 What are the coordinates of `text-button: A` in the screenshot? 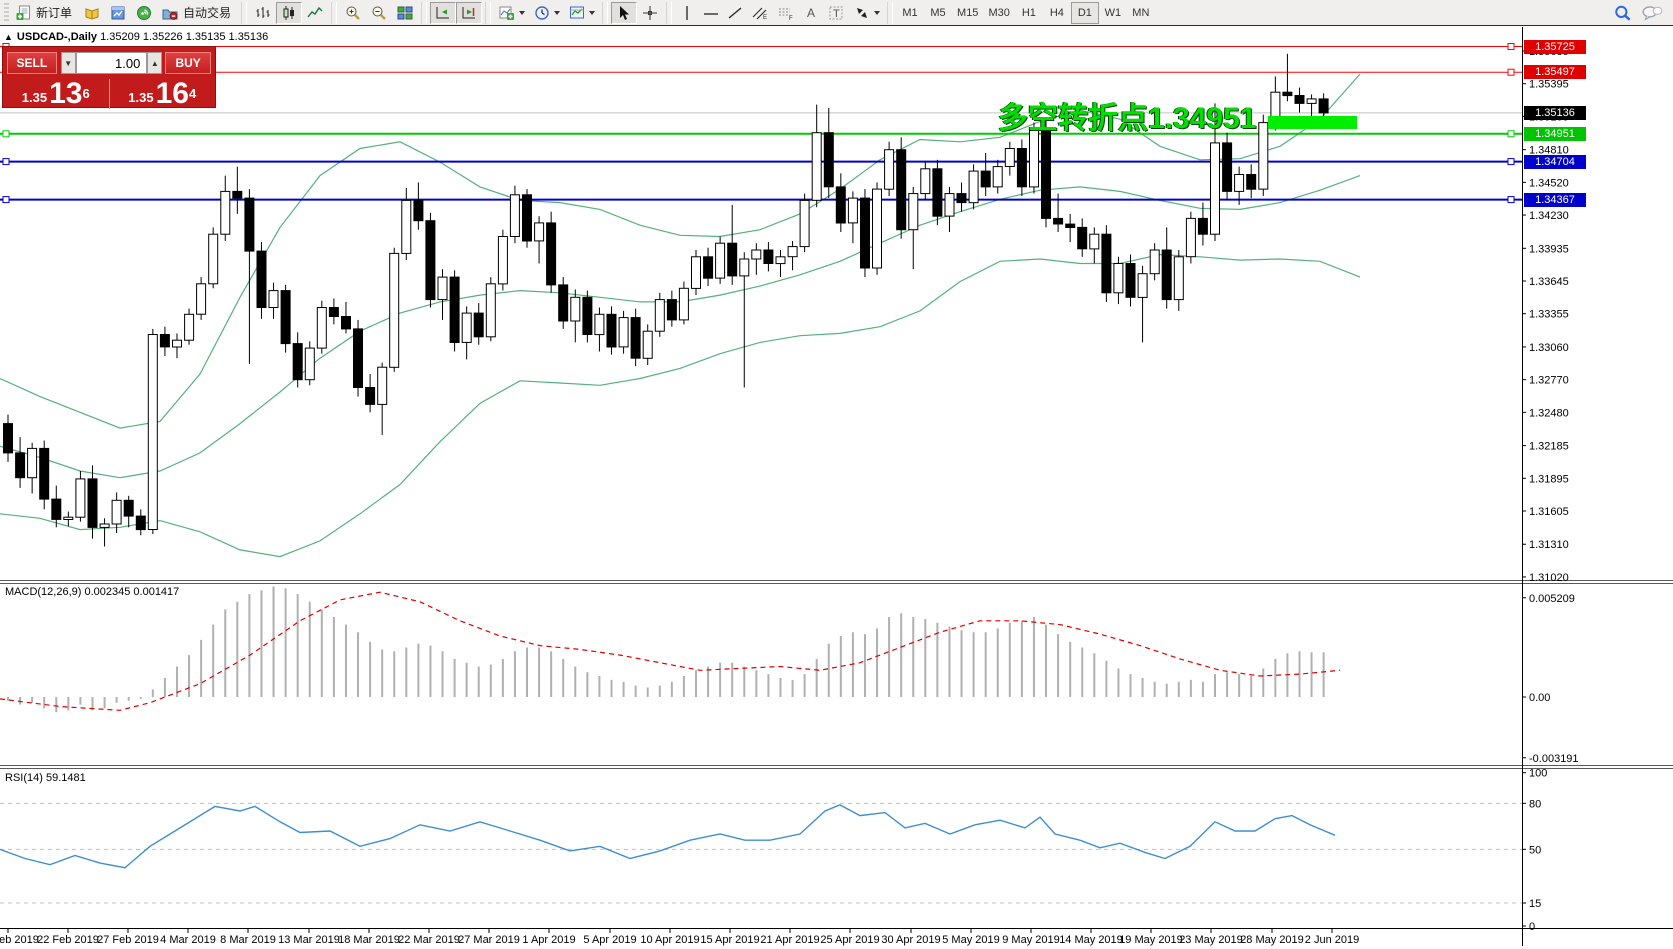 It's located at (811, 13).